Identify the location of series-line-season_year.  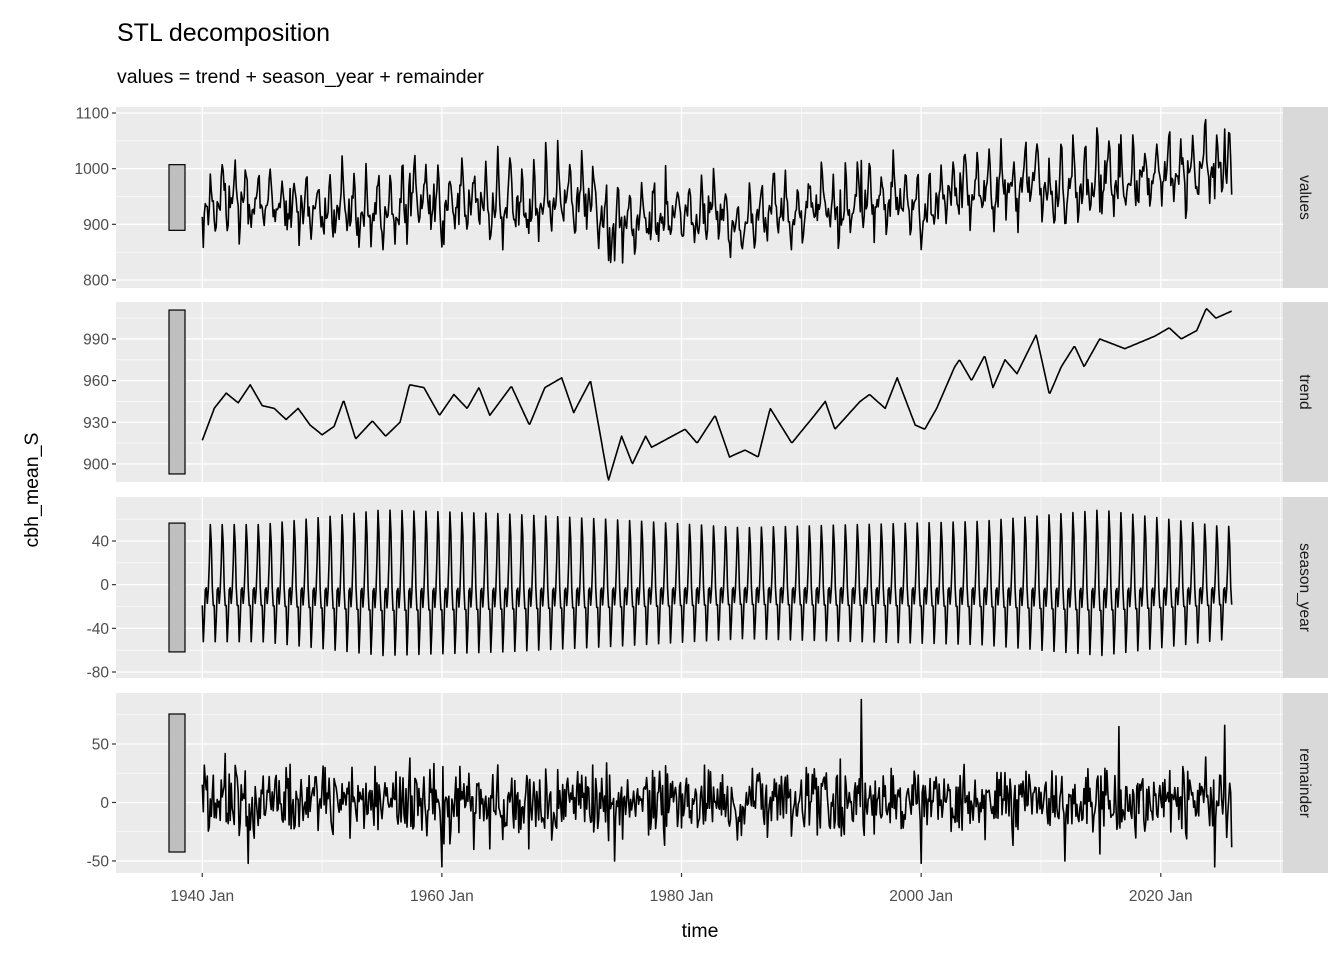
(717, 583).